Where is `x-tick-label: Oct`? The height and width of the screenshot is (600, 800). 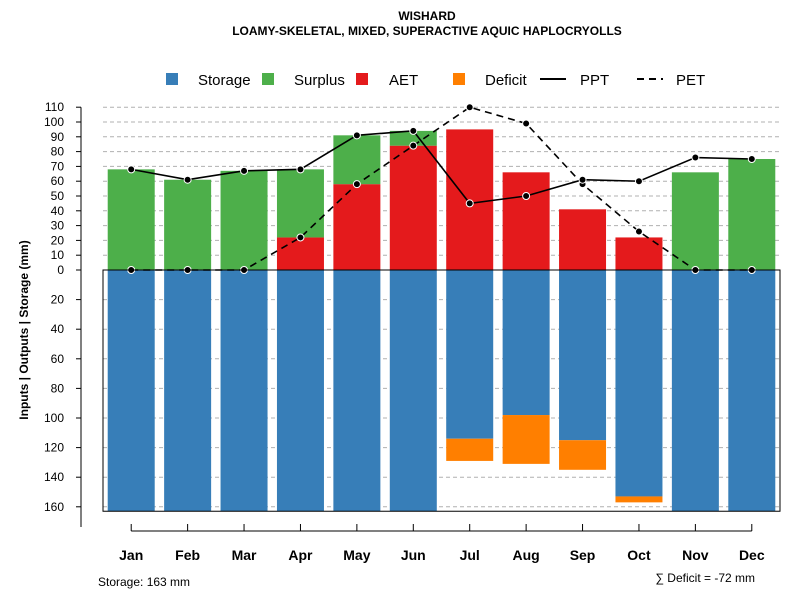 x-tick-label: Oct is located at coordinates (639, 555).